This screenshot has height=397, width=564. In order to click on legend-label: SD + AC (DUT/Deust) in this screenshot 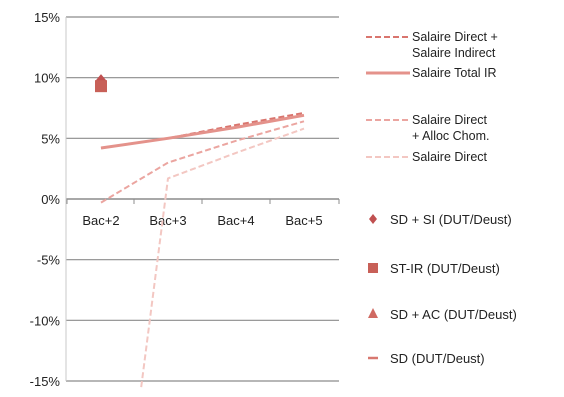, I will do `click(453, 314)`.